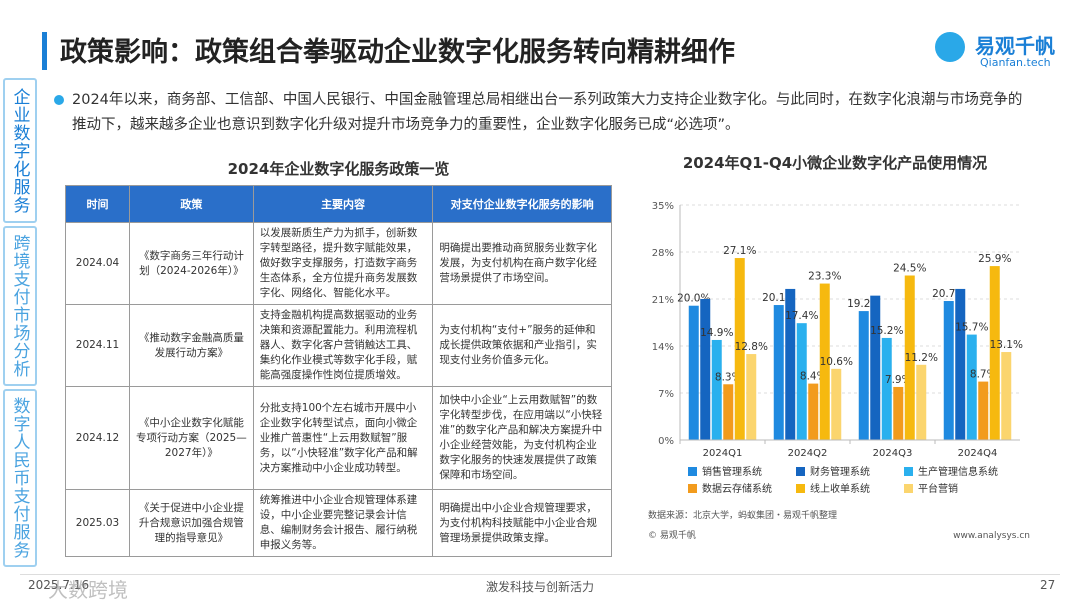  I want to click on footer-rule, so click(540, 574).